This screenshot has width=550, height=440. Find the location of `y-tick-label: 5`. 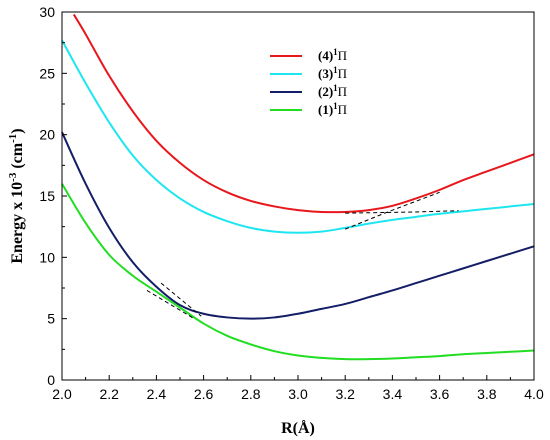

y-tick-label: 5 is located at coordinates (51, 319).